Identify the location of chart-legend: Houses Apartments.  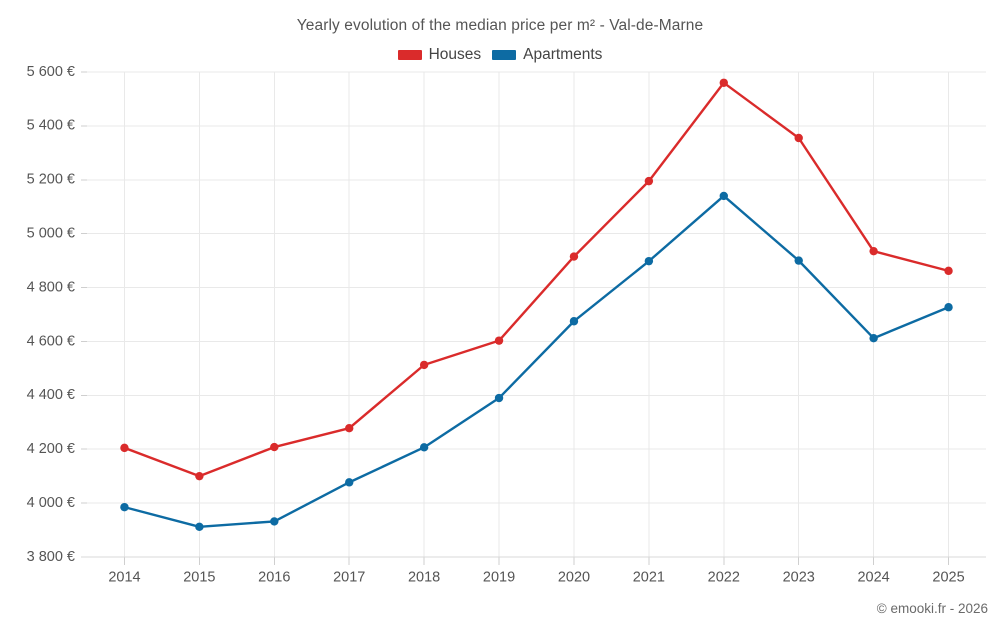
(500, 55).